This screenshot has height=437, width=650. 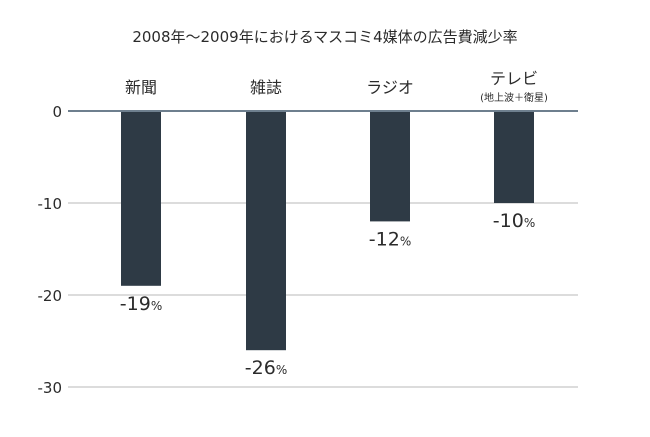 I want to click on chart-title: 2008年〜2009年におけるマスコミ4媒体の広告費減少率, so click(x=324, y=37).